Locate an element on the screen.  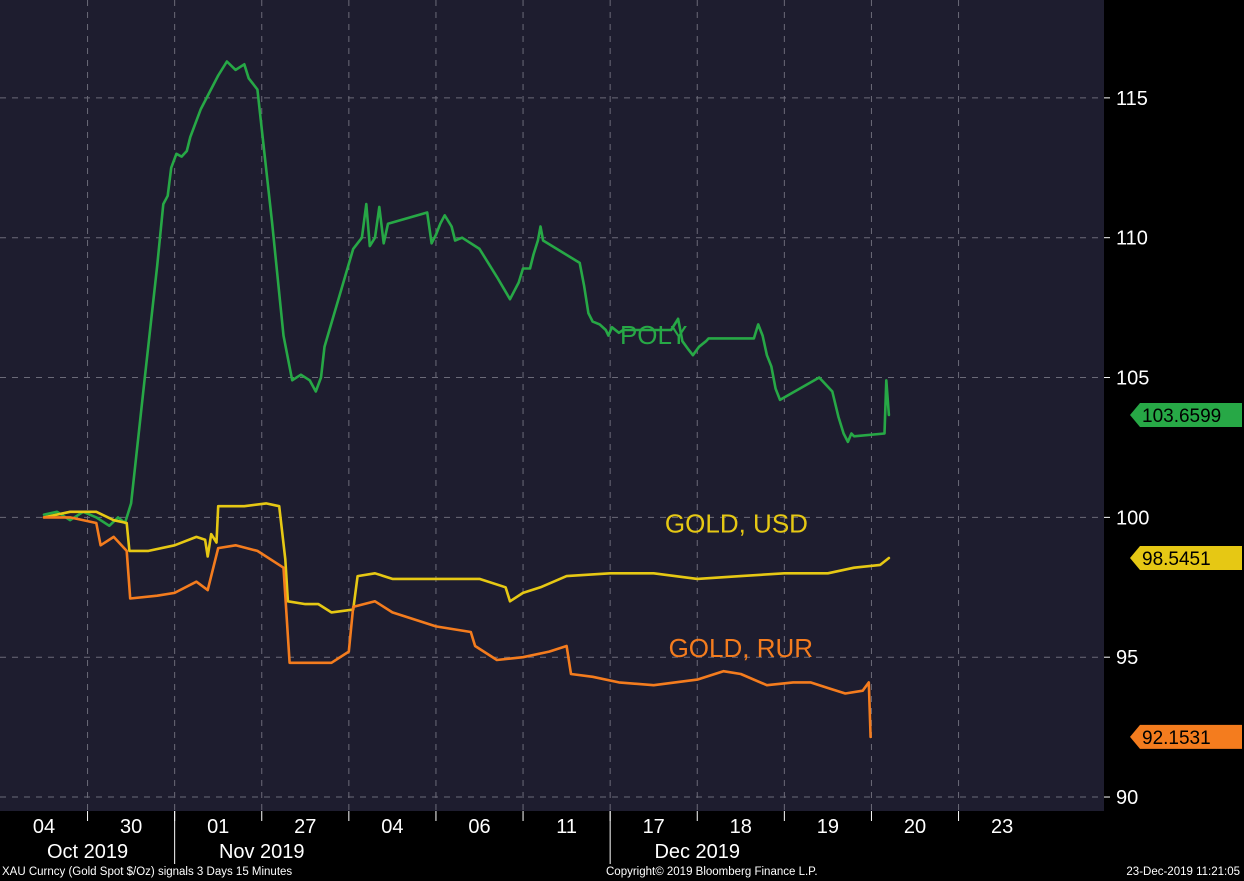
x-tick-label: 17 is located at coordinates (654, 827).